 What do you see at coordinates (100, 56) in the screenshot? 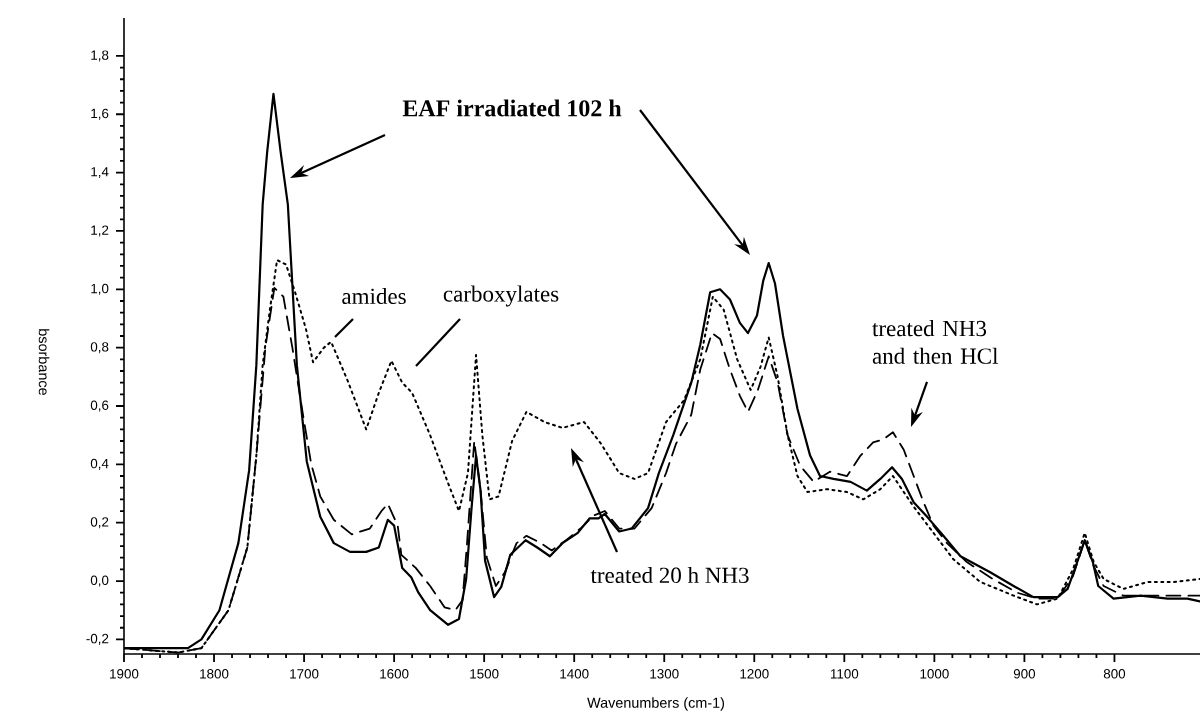
I see `y-tick-label: 1,8` at bounding box center [100, 56].